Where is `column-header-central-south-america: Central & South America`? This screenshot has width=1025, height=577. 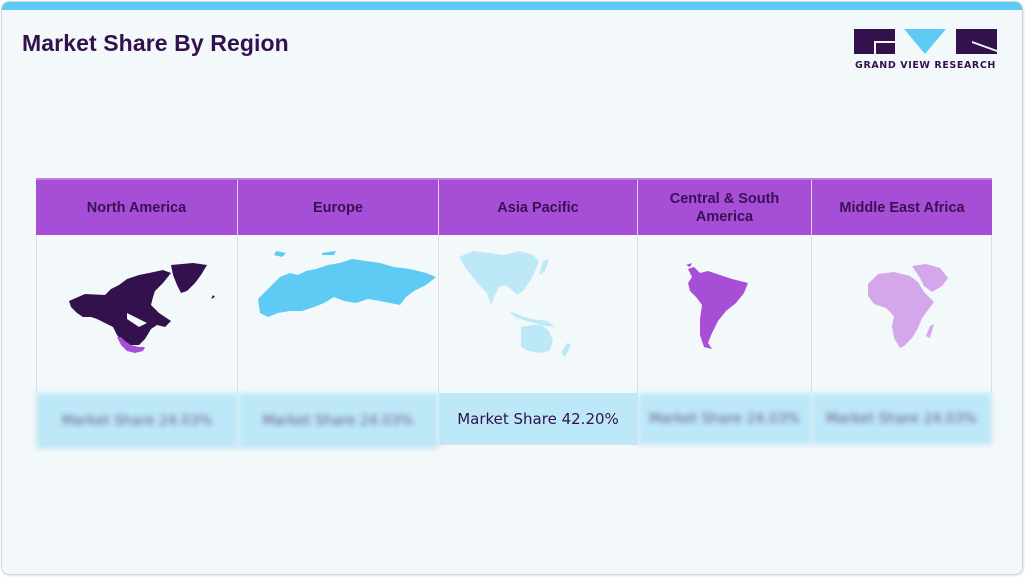
column-header-central-south-america: Central & South America is located at coordinates (725, 207).